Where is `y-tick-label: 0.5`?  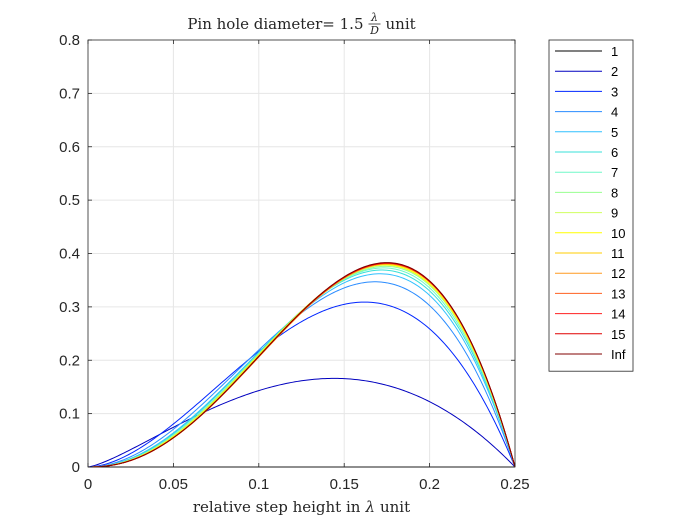
y-tick-label: 0.5 is located at coordinates (69, 200).